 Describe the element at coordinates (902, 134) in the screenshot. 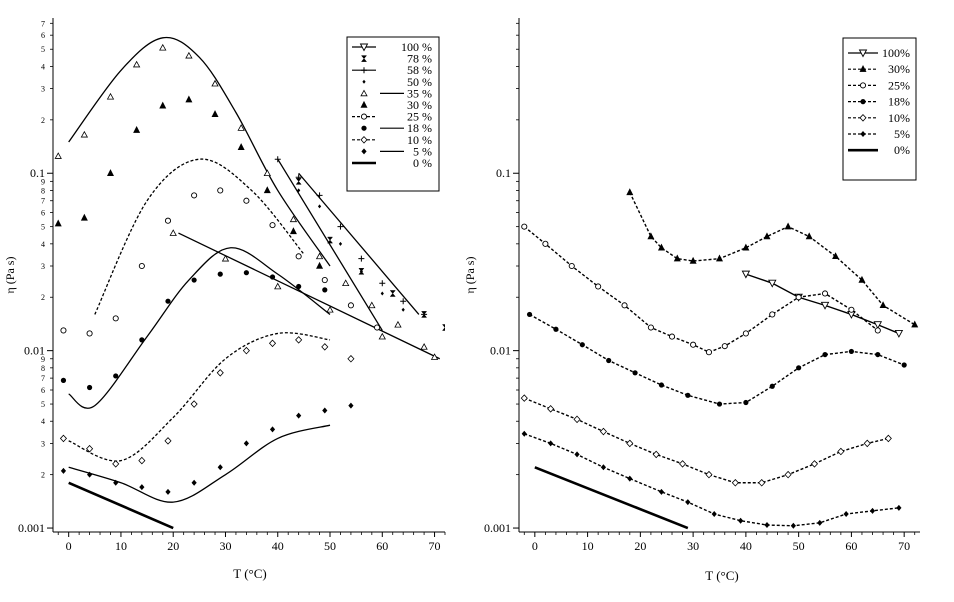

I see `legend-label: 5%` at that location.